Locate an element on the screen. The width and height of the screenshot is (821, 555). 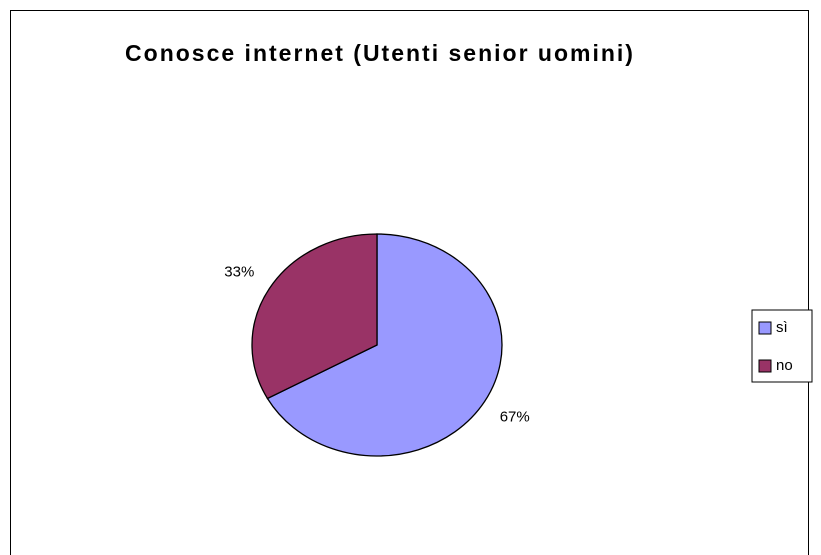
legend-label: sì is located at coordinates (782, 327).